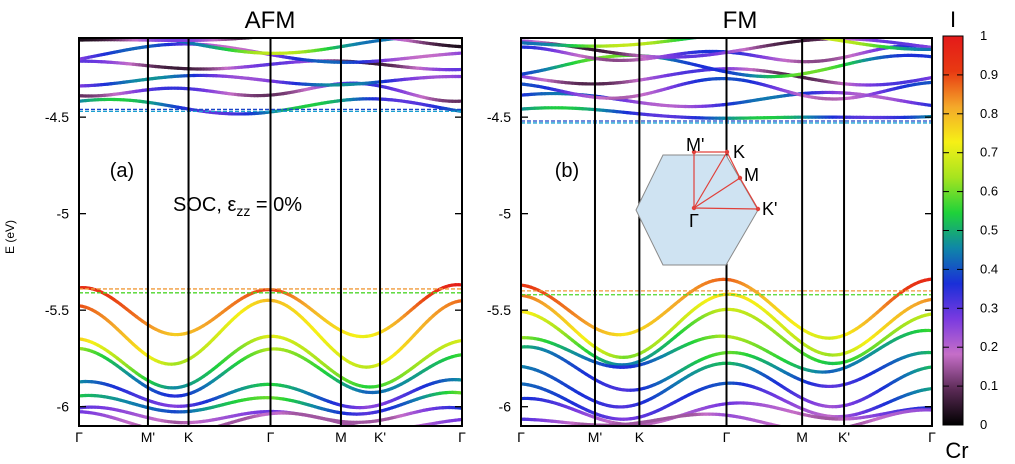 This screenshot has height=464, width=1015. I want to click on colorbar-tick-label: 0.2, so click(989, 346).